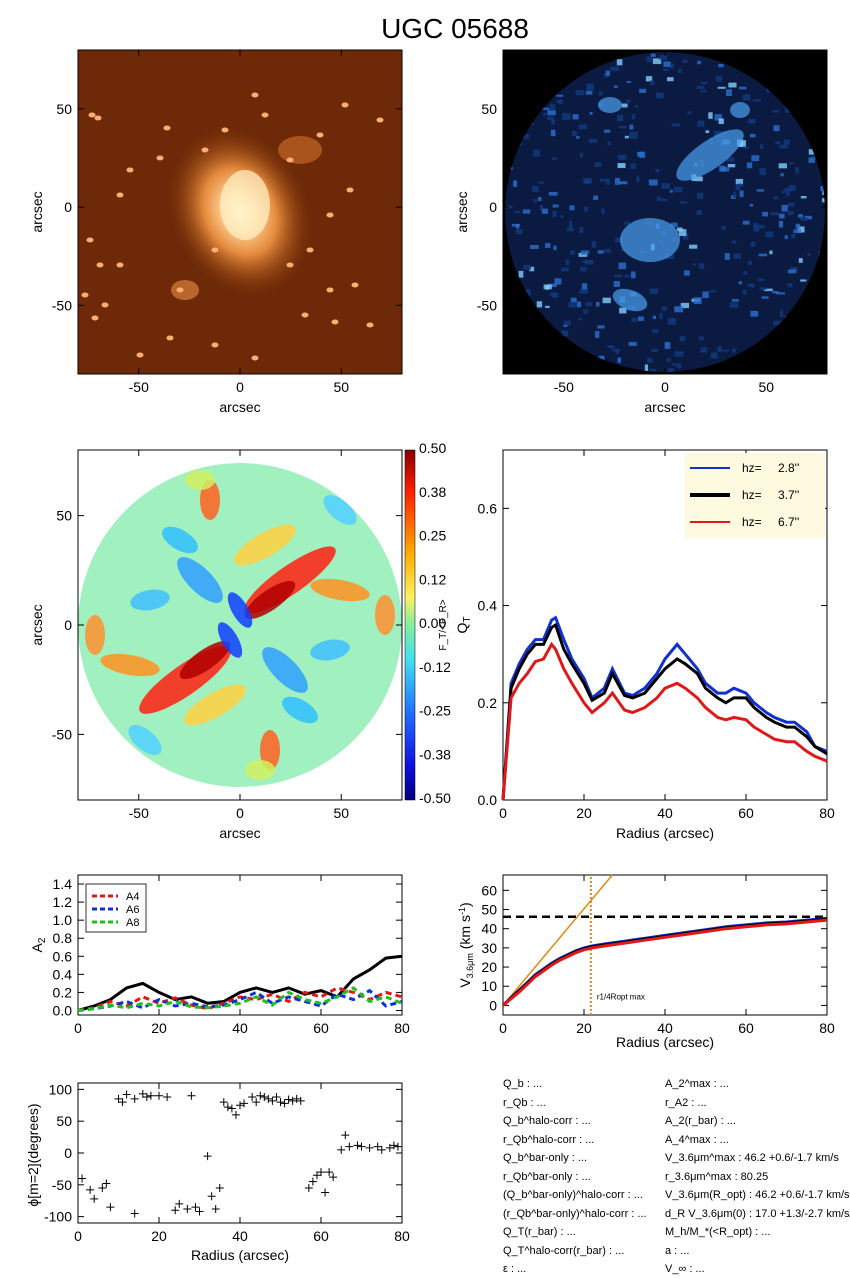  What do you see at coordinates (64, 109) in the screenshot?
I see `optical-ytick-label: 50` at bounding box center [64, 109].